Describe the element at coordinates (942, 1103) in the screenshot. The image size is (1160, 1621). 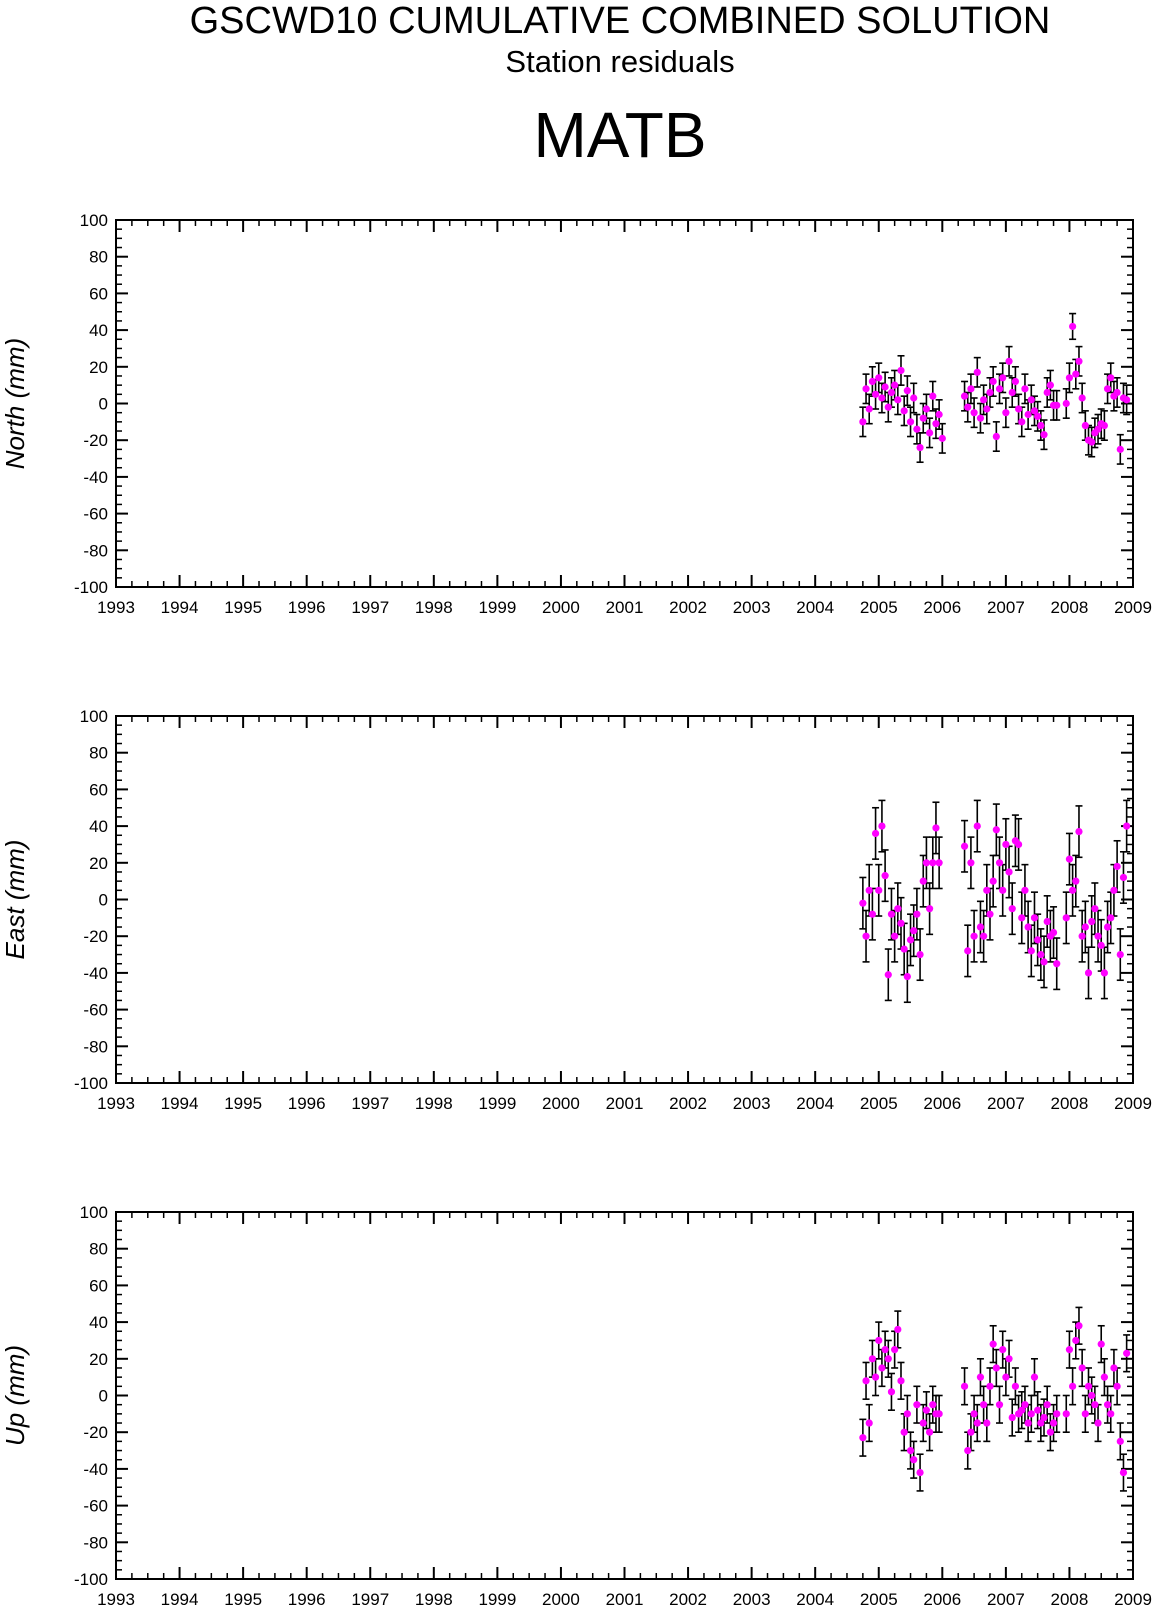
I see `x-tick-label: 2006` at that location.